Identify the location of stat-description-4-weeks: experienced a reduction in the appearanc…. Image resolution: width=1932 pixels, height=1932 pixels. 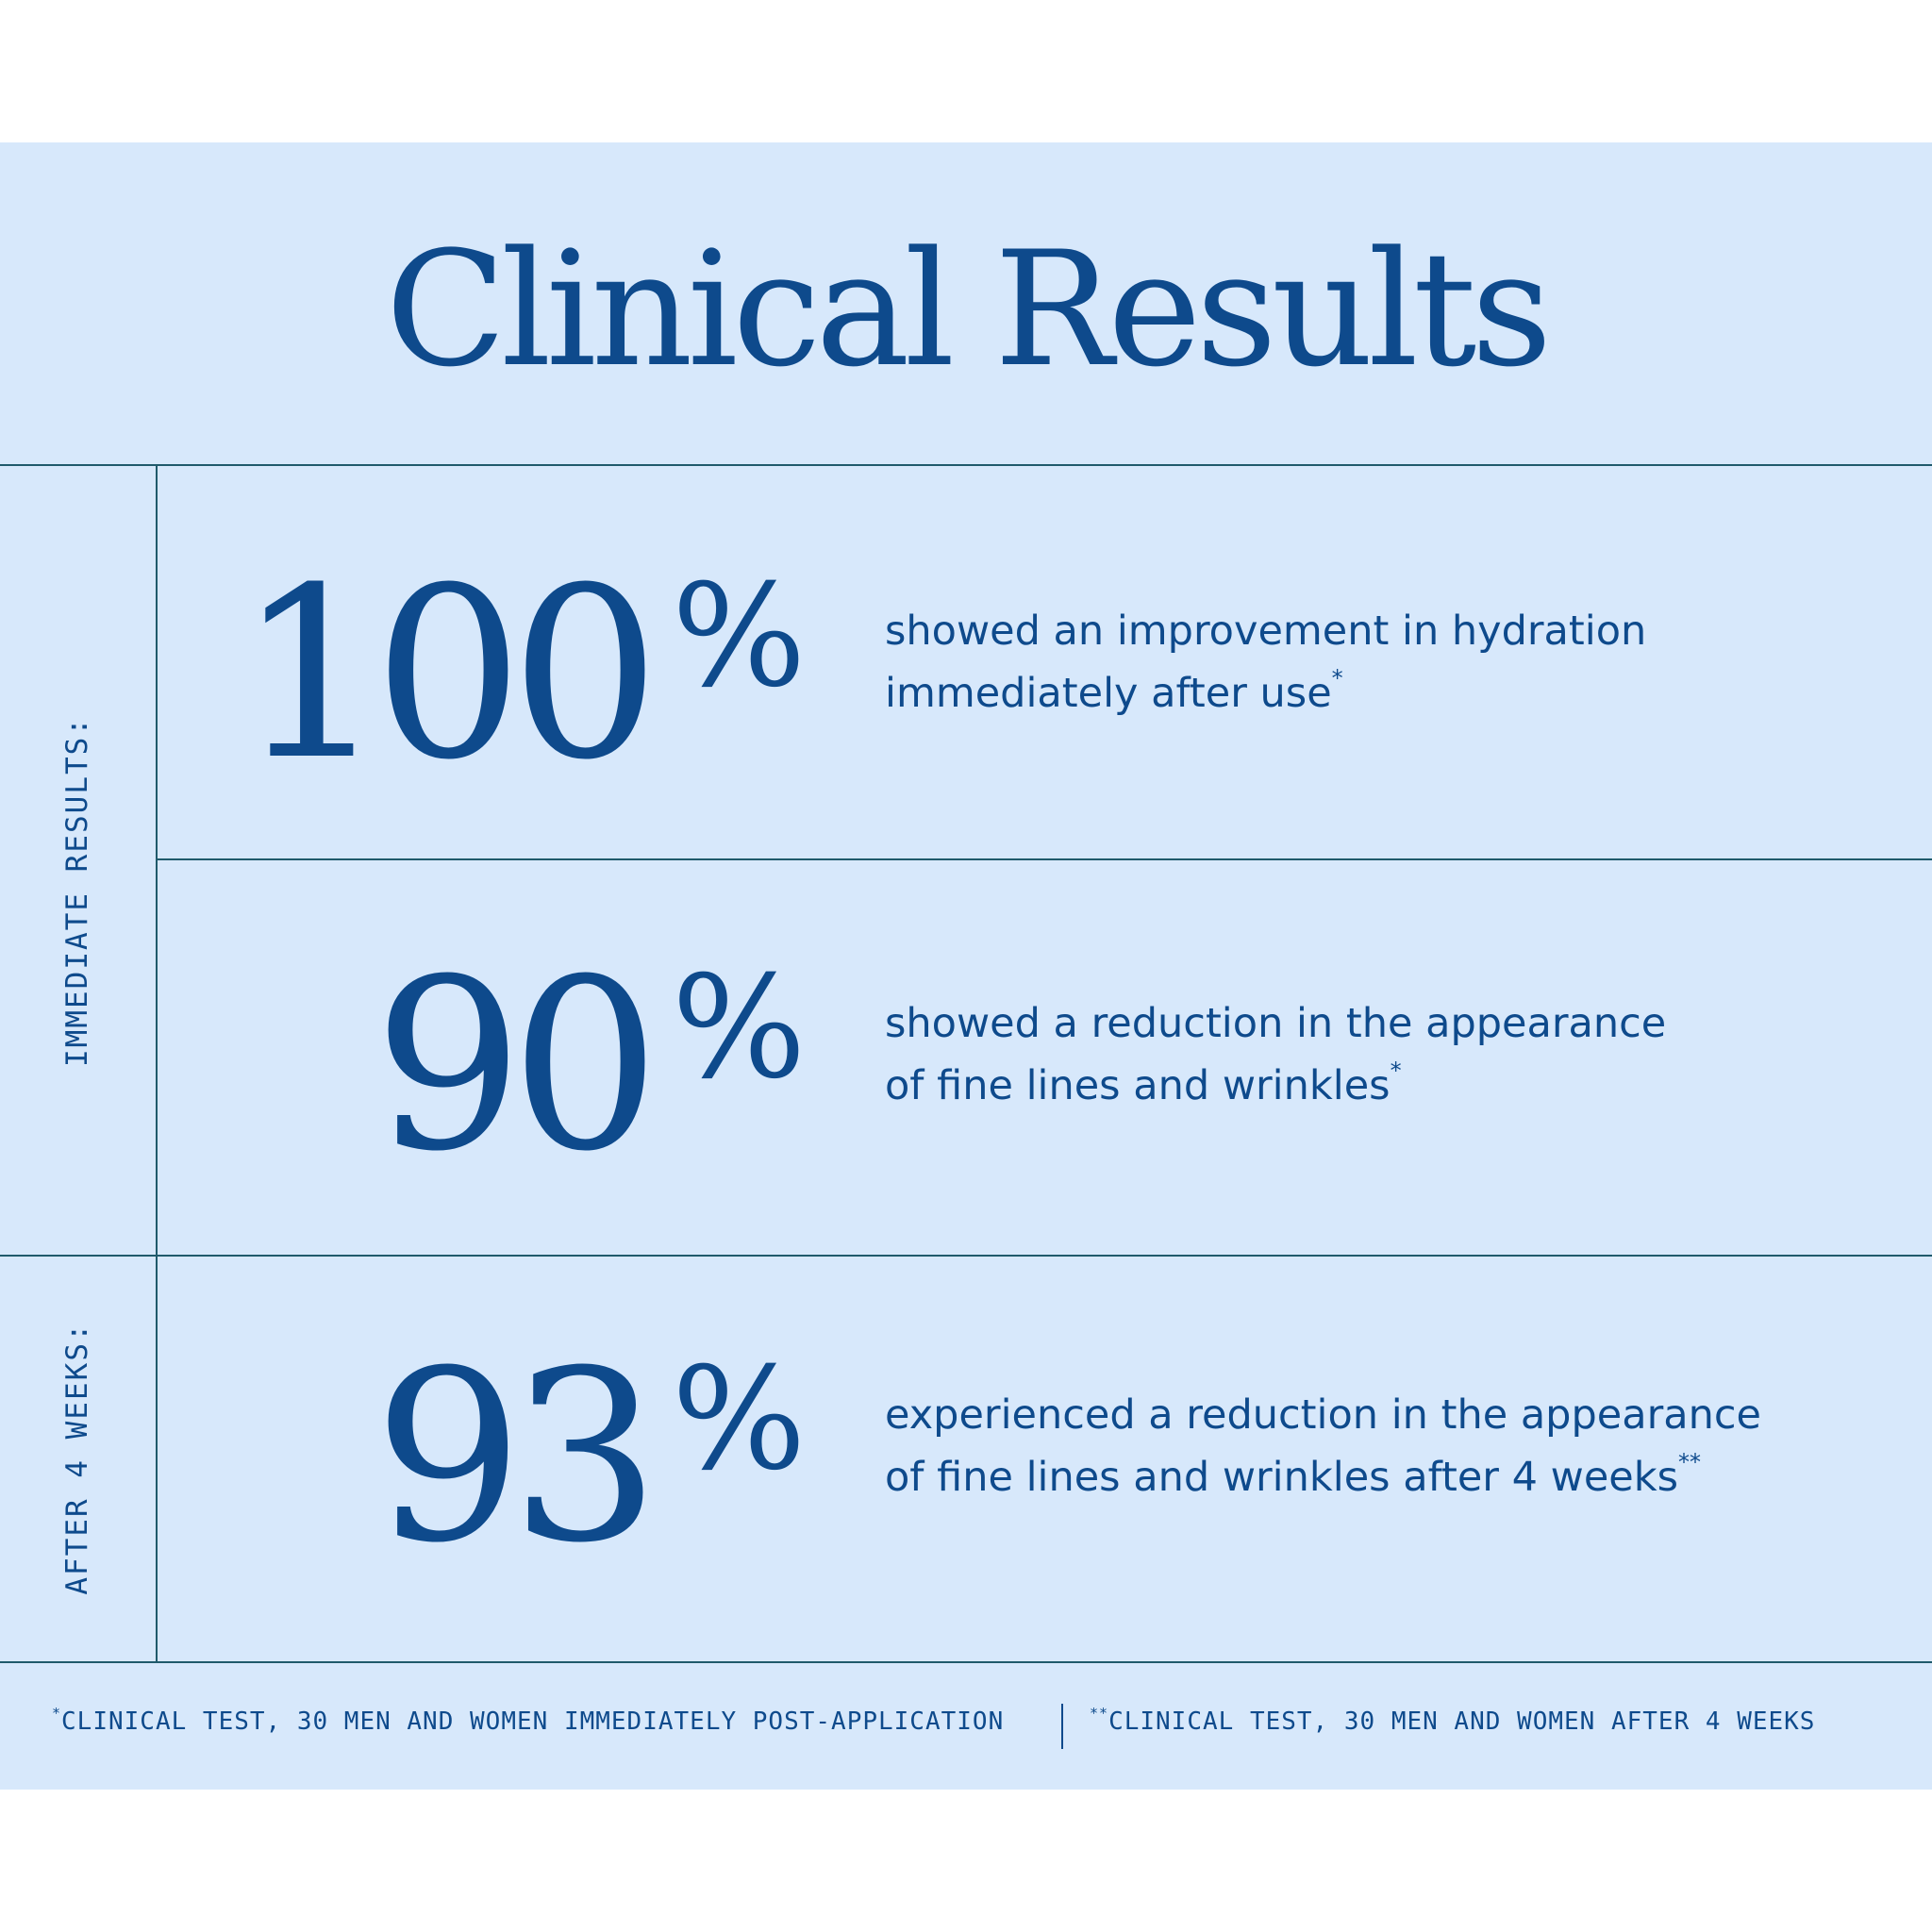
(1385, 1446).